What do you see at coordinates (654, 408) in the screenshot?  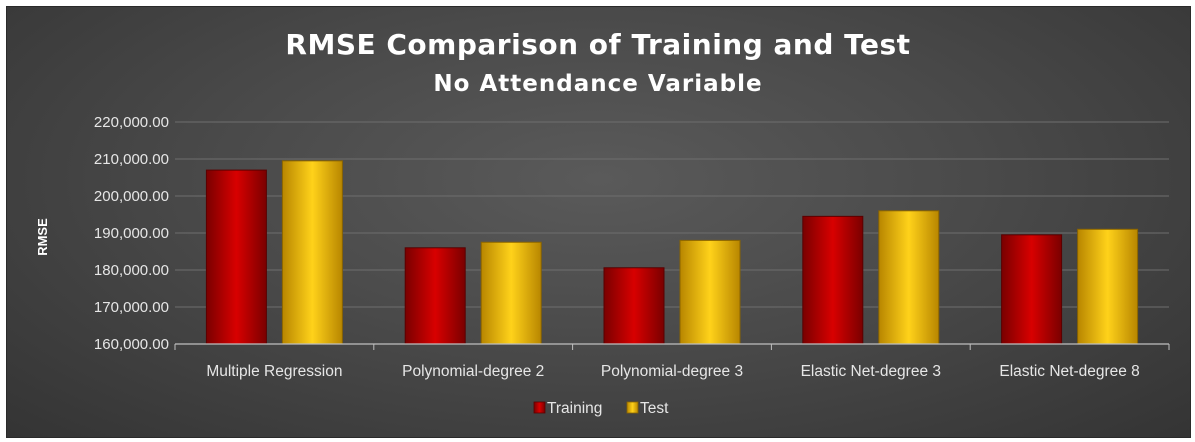 I see `legend-label-test: Test` at bounding box center [654, 408].